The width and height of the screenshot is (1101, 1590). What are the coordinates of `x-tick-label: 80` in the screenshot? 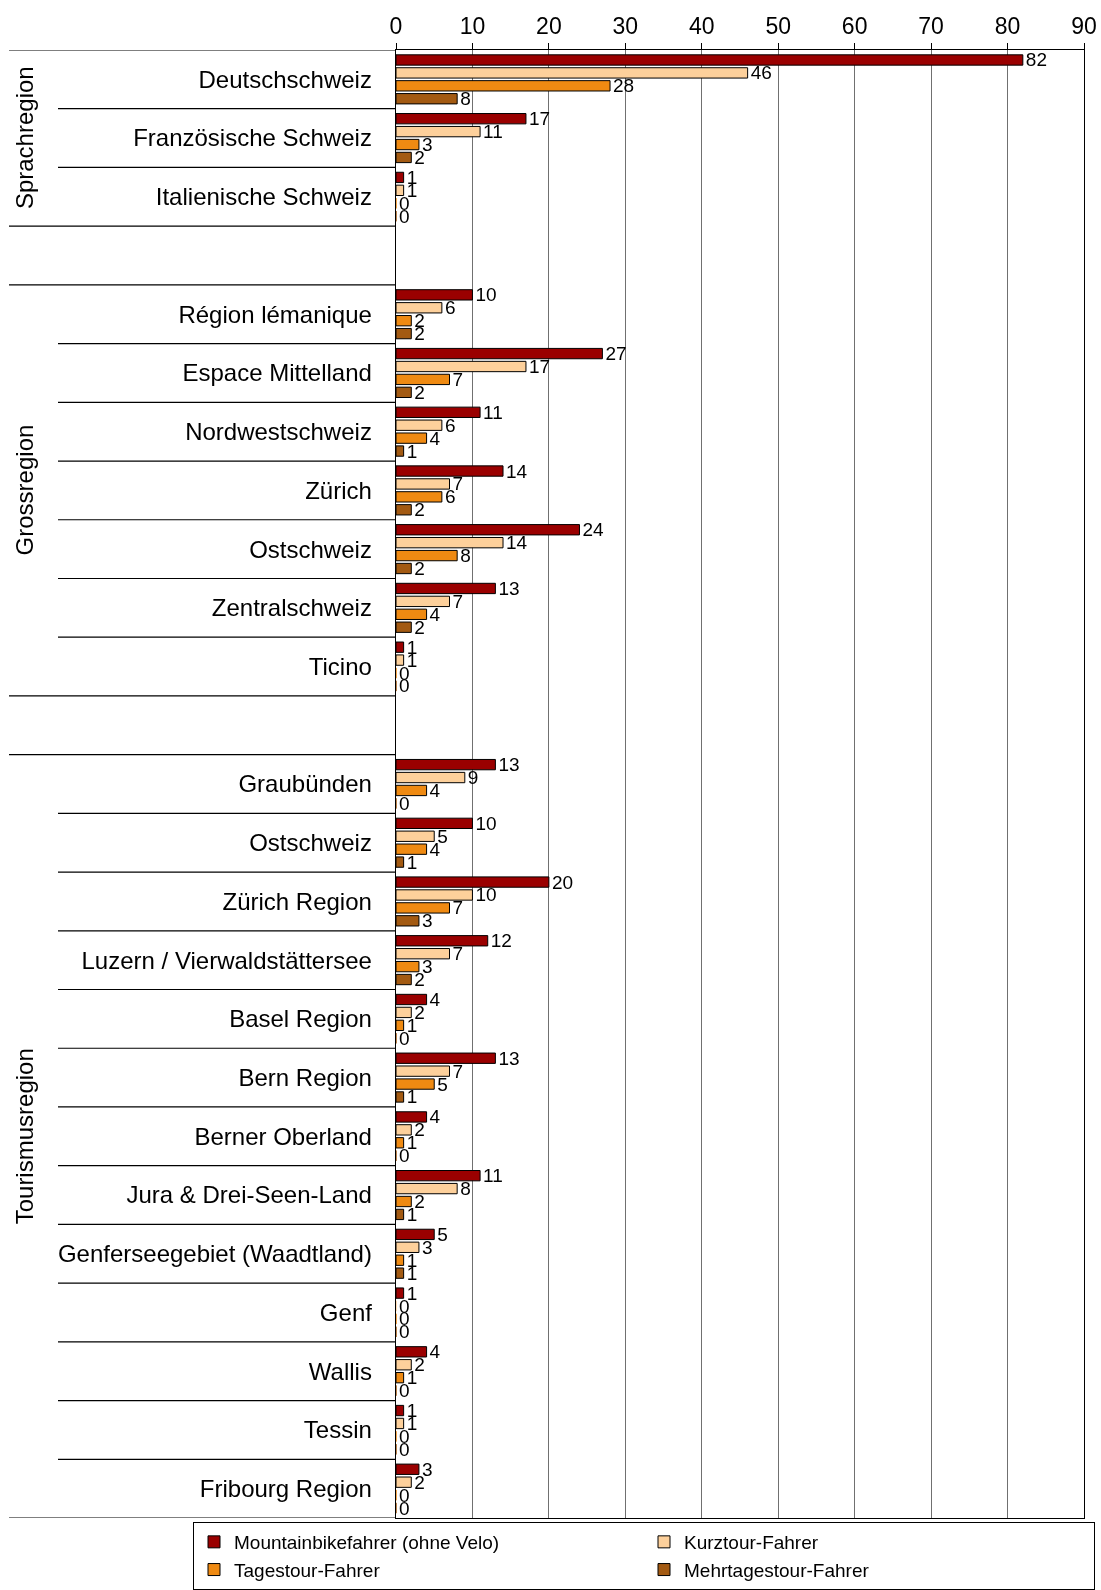 It's located at (1007, 25).